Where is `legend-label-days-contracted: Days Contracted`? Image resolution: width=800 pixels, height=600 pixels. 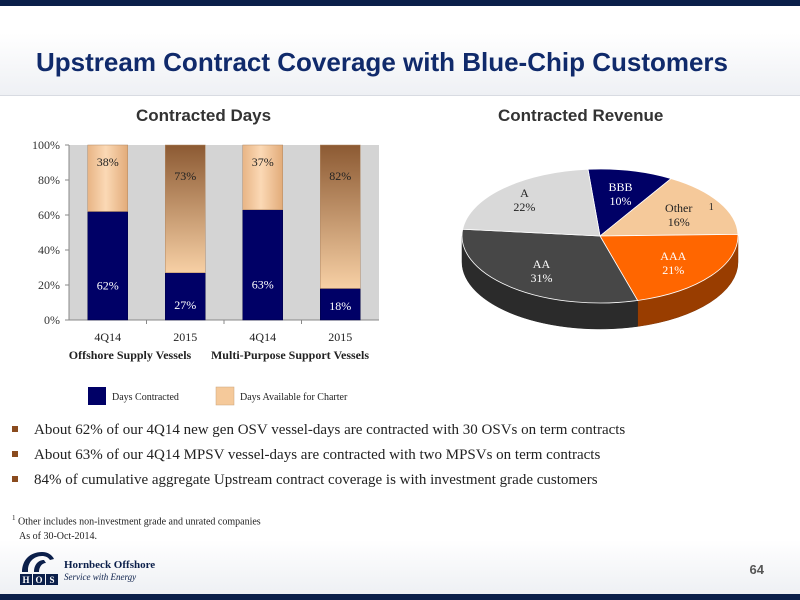 legend-label-days-contracted: Days Contracted is located at coordinates (145, 397).